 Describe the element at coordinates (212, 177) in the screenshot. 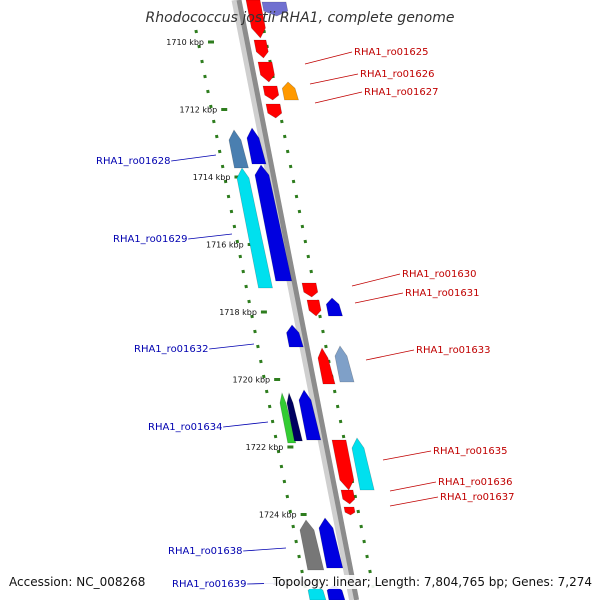

I see `scale-label: 1714 kbp` at that location.